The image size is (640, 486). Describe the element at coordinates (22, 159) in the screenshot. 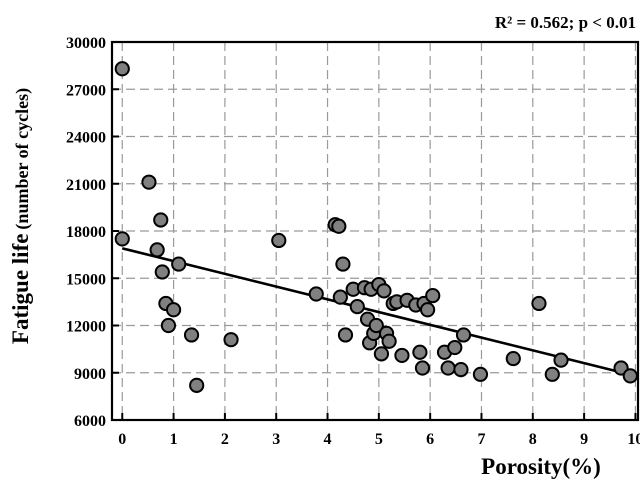

I see `y-axis-title-unit: (number of cycles)` at that location.